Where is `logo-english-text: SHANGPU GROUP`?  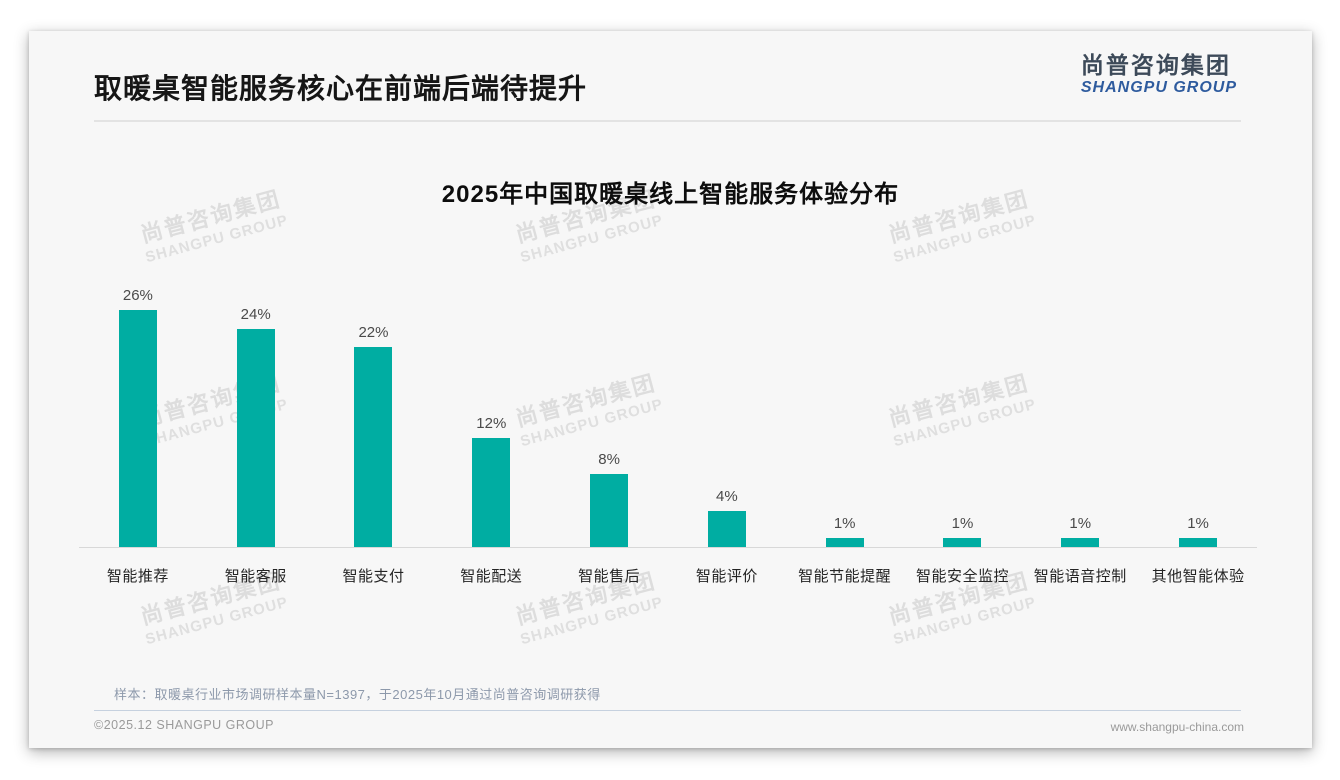 logo-english-text: SHANGPU GROUP is located at coordinates (1158, 87).